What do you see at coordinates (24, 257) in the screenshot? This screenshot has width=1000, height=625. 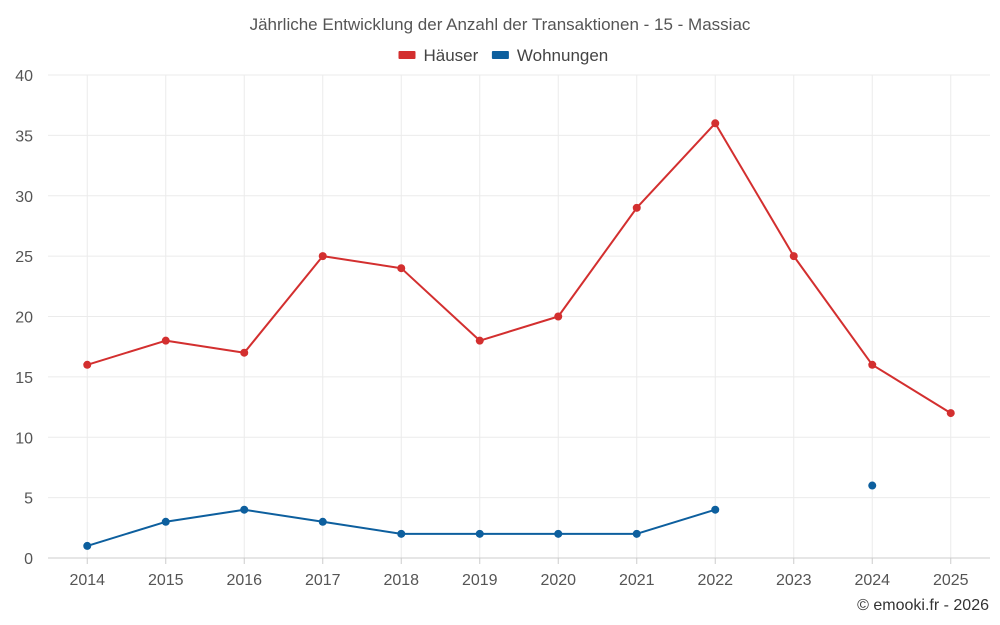 I see `y-tick-label: 25` at bounding box center [24, 257].